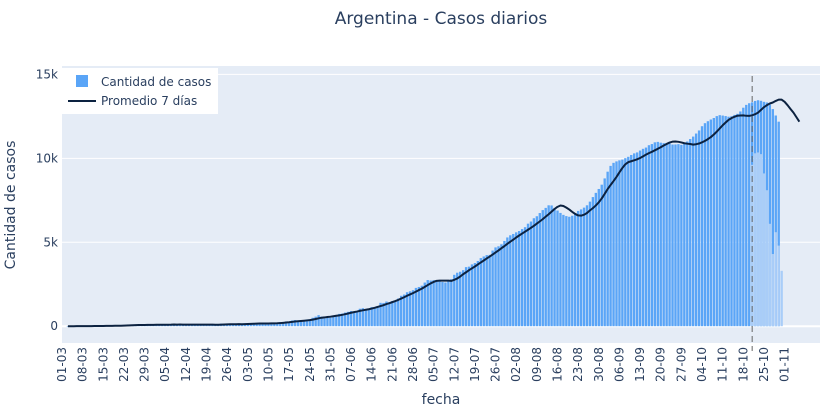 This screenshot has width=835, height=409. Describe the element at coordinates (156, 82) in the screenshot. I see `legend-label-bars: Cantidad de casos` at that location.